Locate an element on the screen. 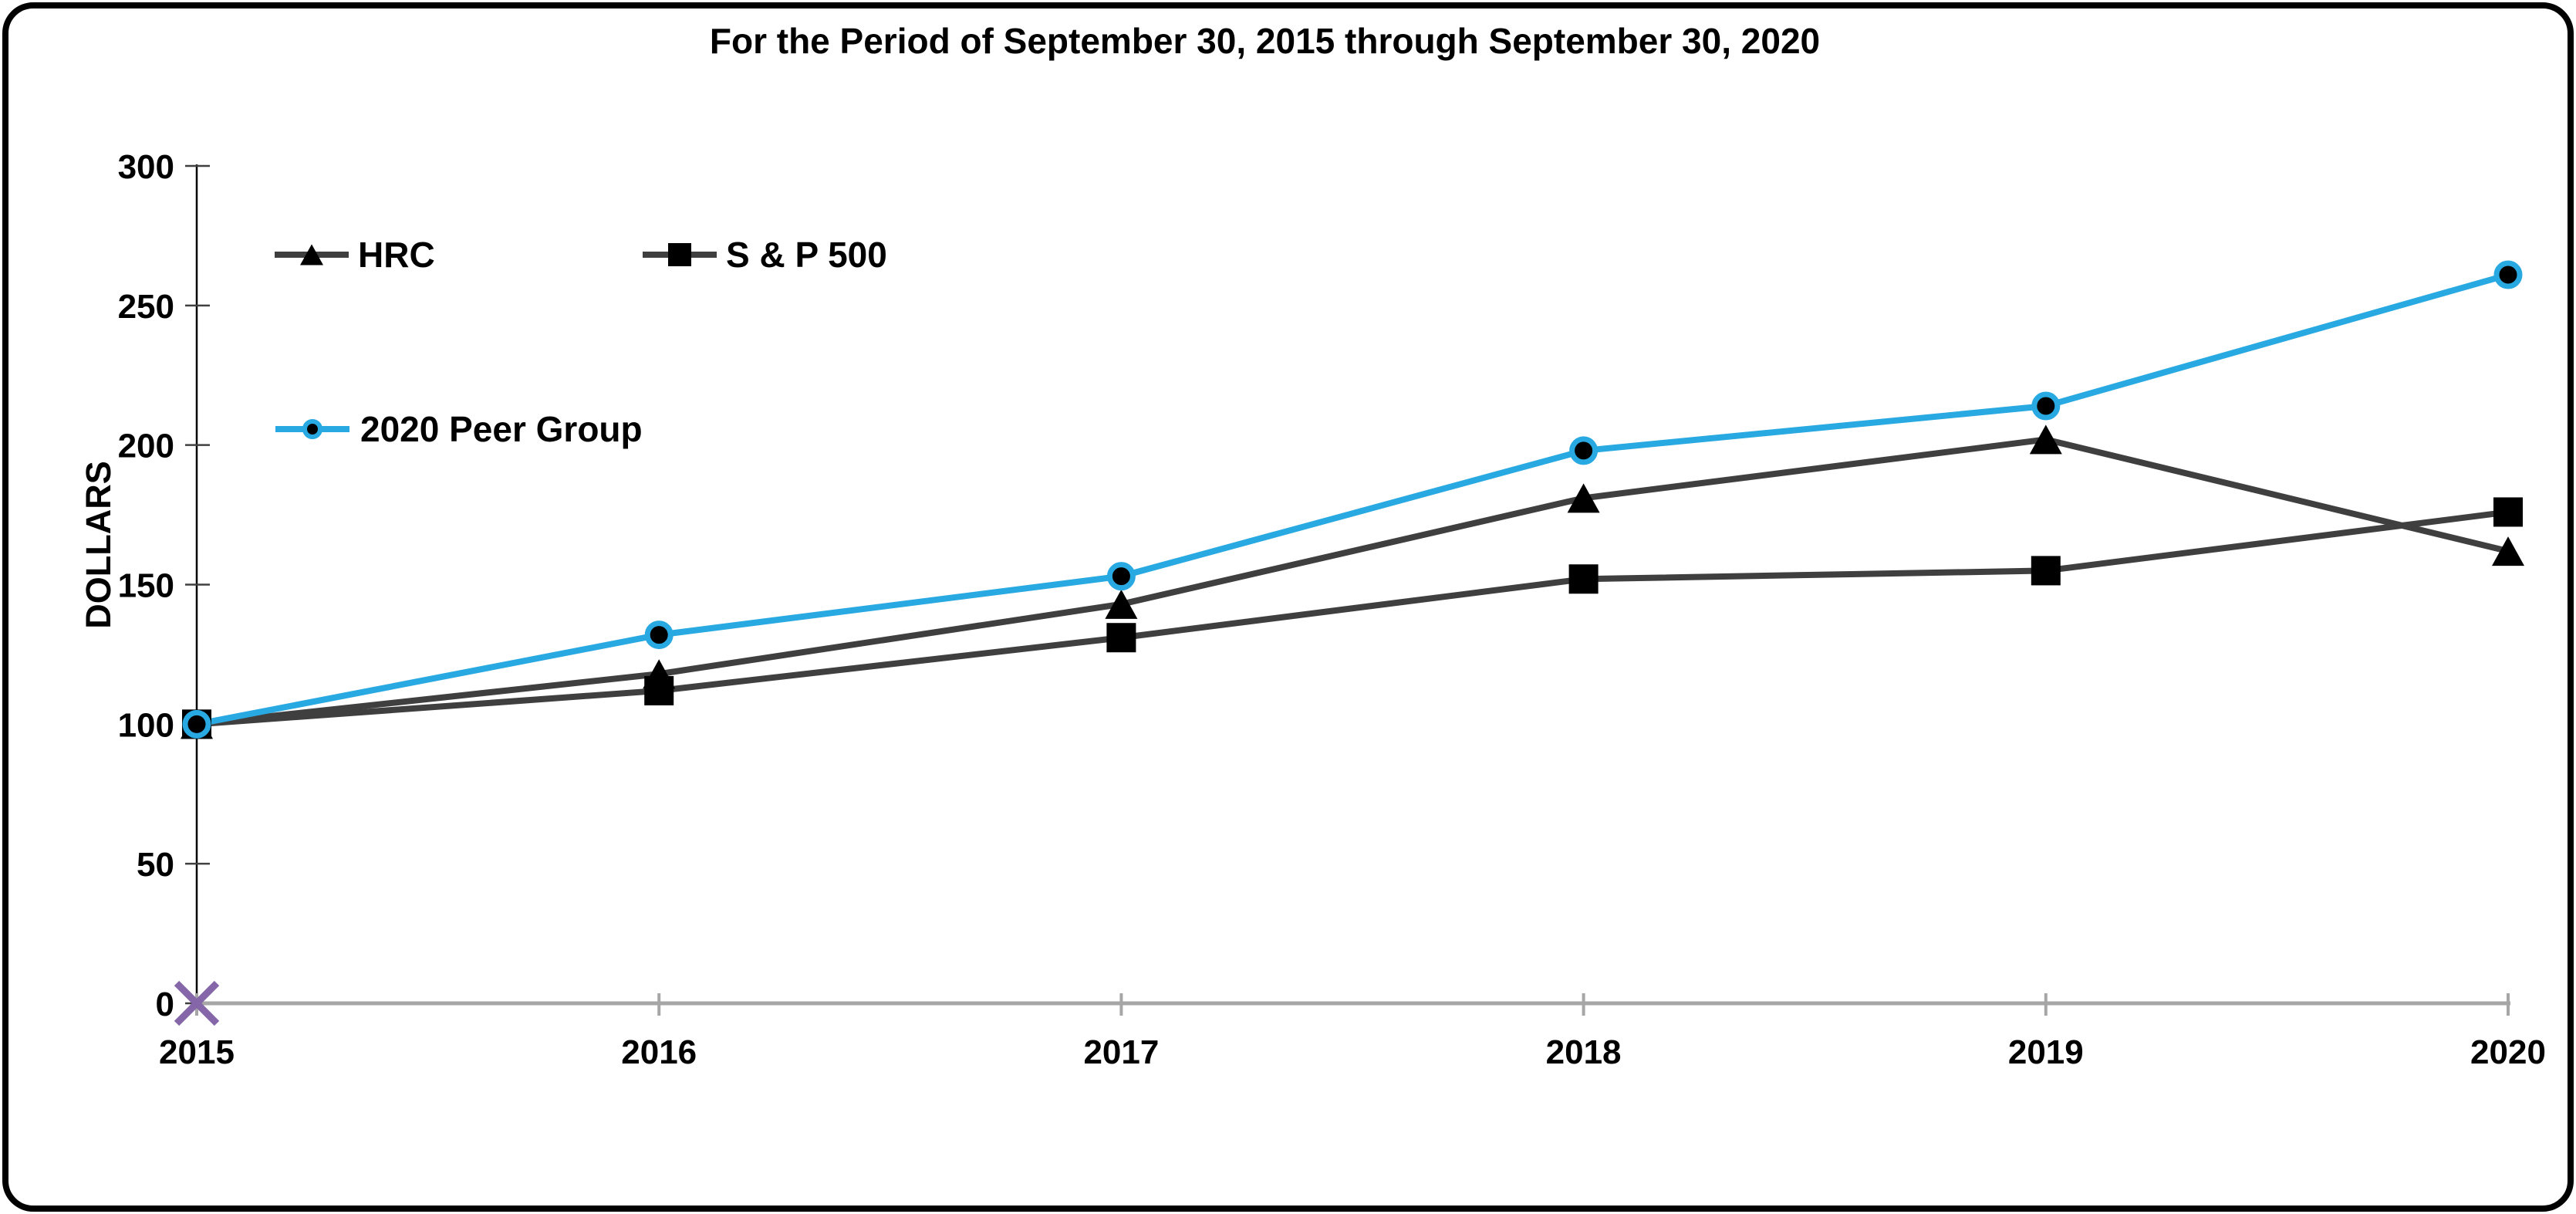 The height and width of the screenshot is (1214, 2576). x-tick-label: 2017 is located at coordinates (1121, 1052).